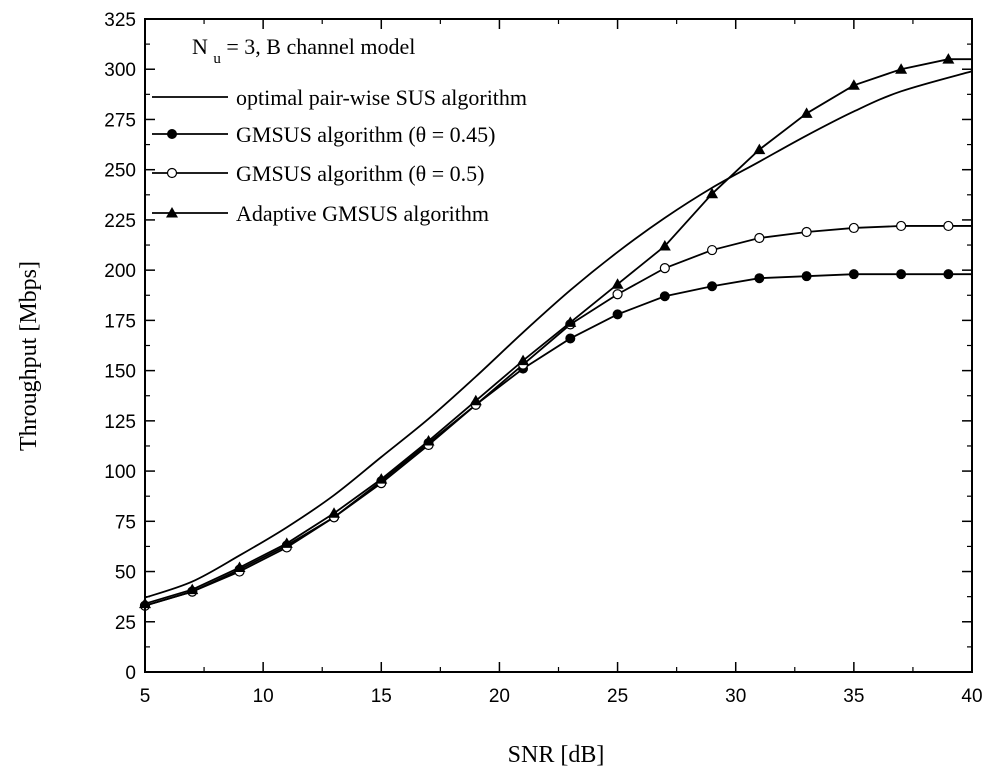  Describe the element at coordinates (381, 696) in the screenshot. I see `x-tick-label: 15` at that location.